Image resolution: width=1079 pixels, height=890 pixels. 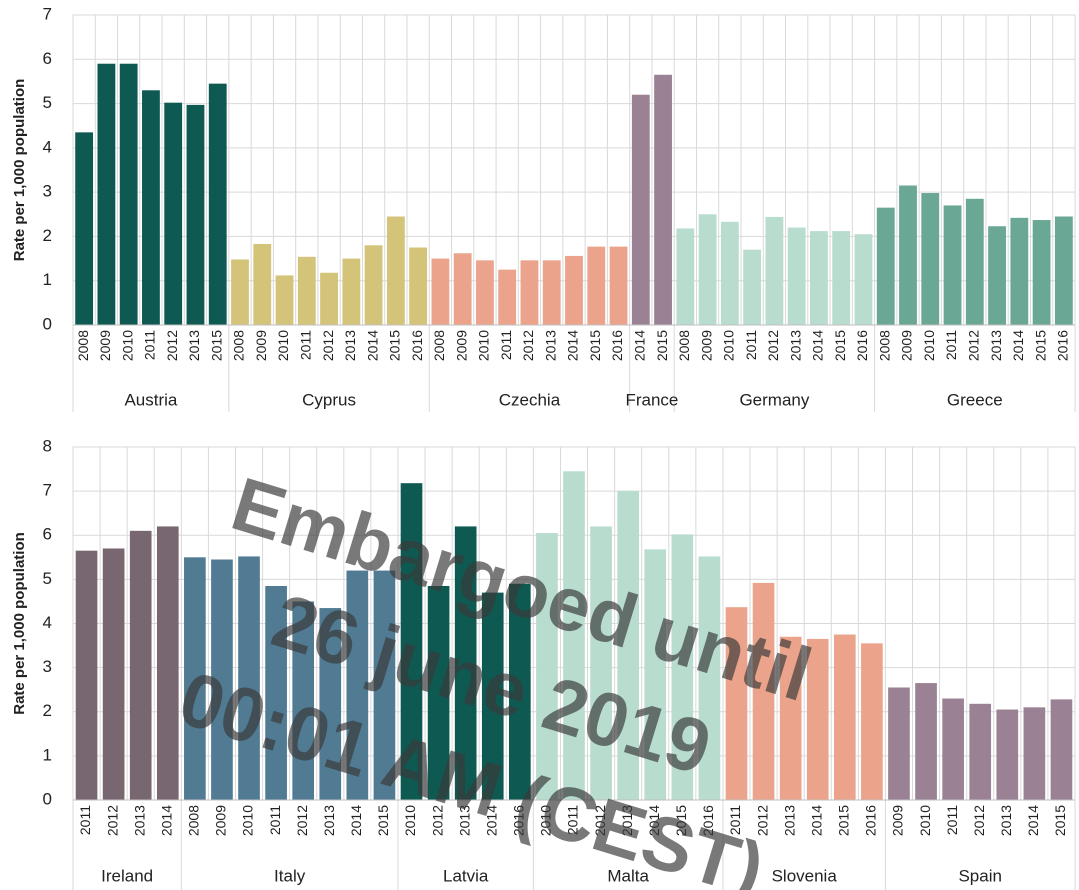 What do you see at coordinates (329, 399) in the screenshot?
I see `group-label: Cyprus` at bounding box center [329, 399].